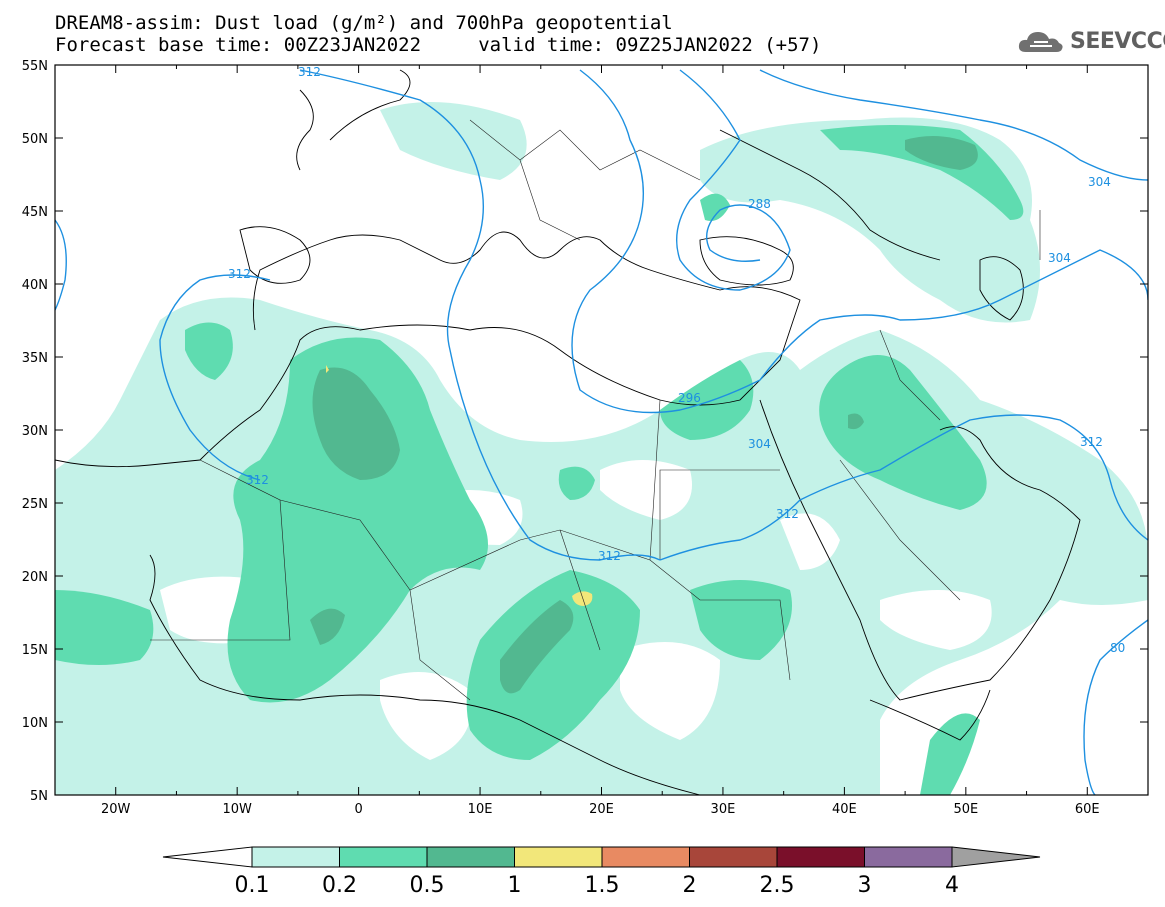 This screenshot has width=1165, height=907. I want to click on colorbar-labels: 0.1 0.2 0.5 1 1.5 2 2.5 3 4, so click(597, 885).